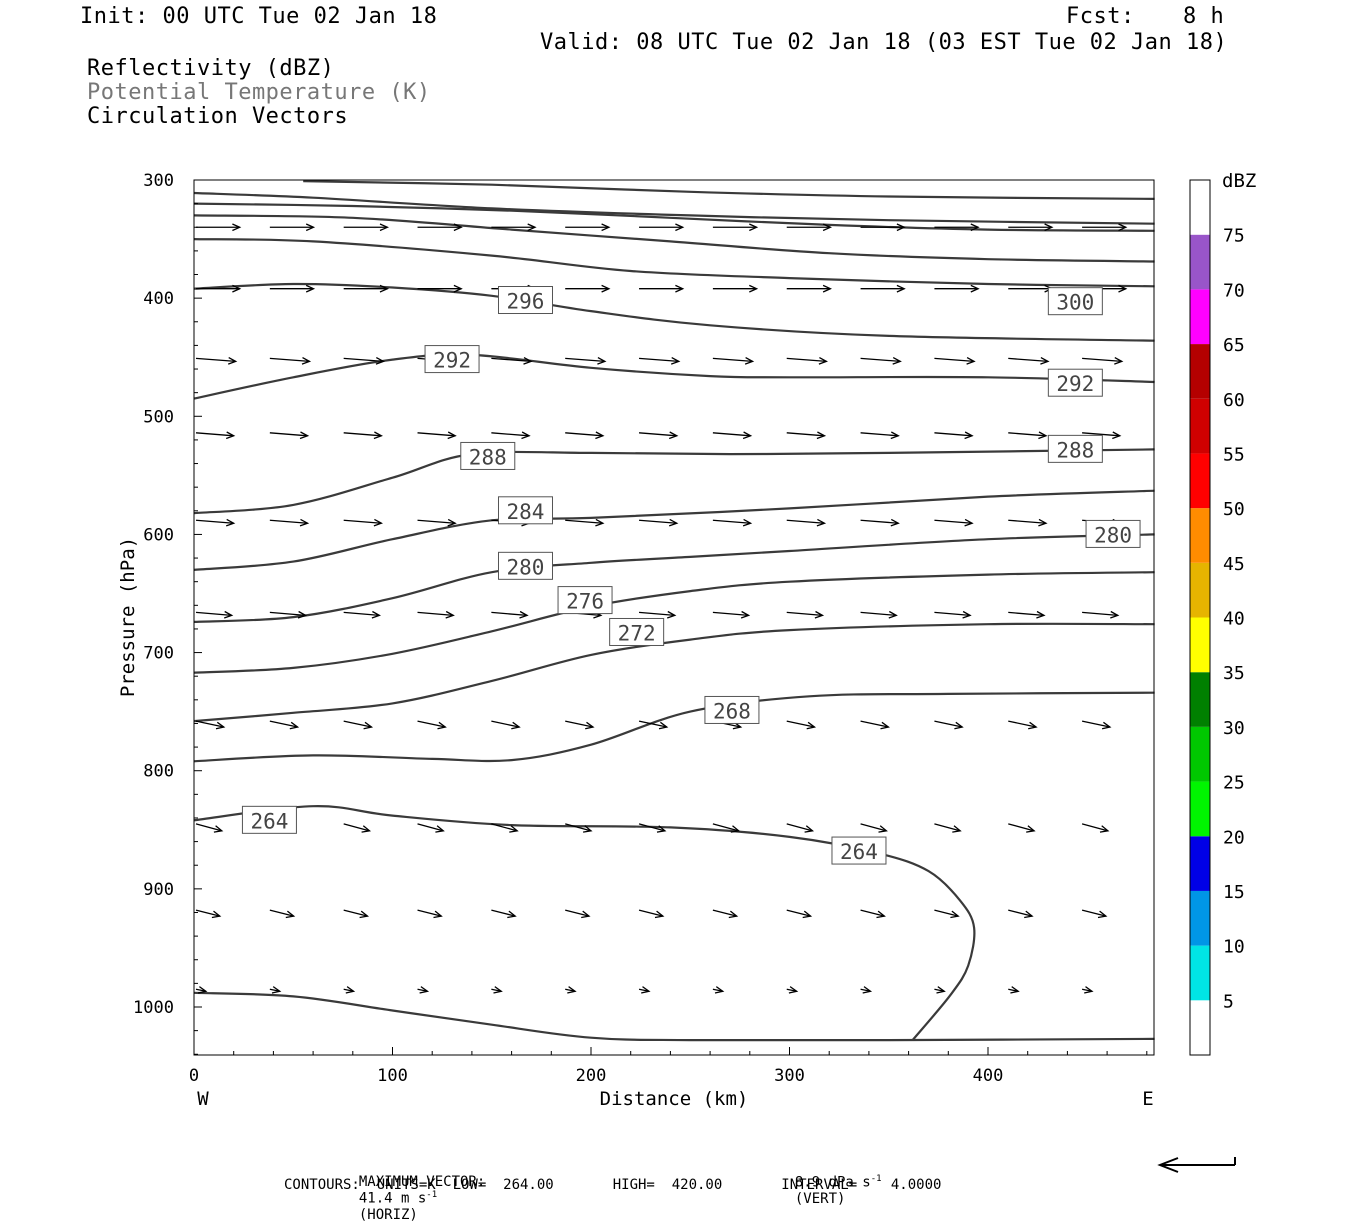  What do you see at coordinates (832, 1182) in the screenshot?
I see `max-vector-vert-value: 8.9 dPa s` at bounding box center [832, 1182].